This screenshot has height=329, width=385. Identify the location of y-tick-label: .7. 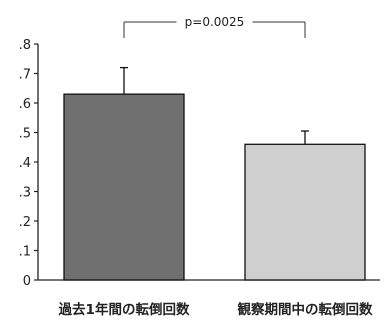
(25, 75).